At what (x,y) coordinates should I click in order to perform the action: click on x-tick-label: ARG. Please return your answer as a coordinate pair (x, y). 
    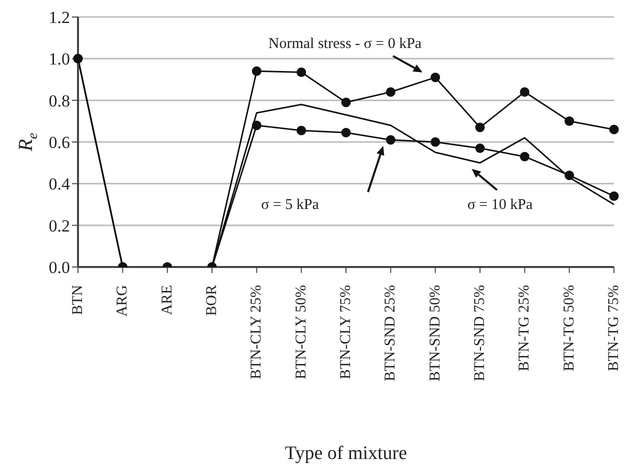
    Looking at the image, I should click on (122, 300).